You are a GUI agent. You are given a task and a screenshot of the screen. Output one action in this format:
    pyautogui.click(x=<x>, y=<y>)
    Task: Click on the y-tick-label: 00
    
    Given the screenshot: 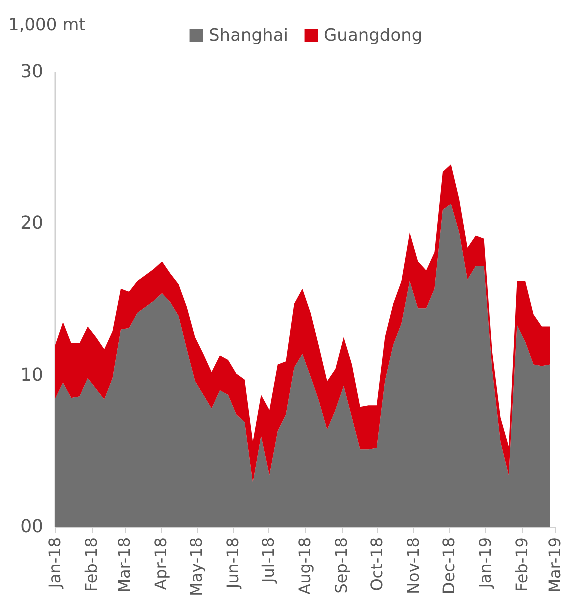 What is the action you would take?
    pyautogui.click(x=32, y=527)
    